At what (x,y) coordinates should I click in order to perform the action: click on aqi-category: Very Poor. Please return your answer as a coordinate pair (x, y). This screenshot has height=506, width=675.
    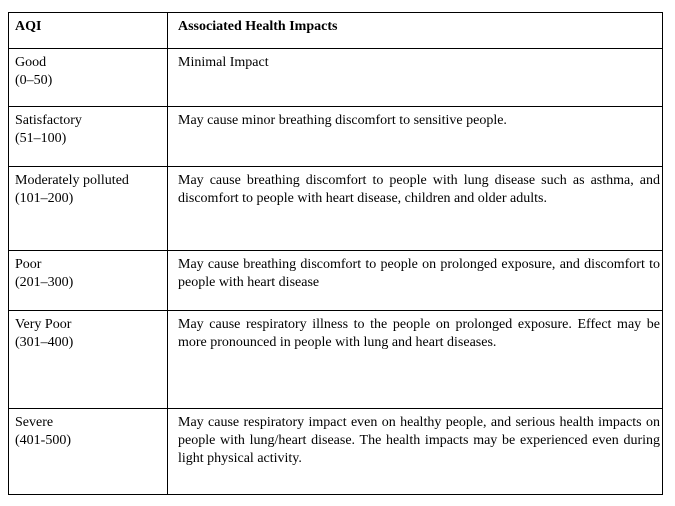
    Looking at the image, I should click on (43, 324).